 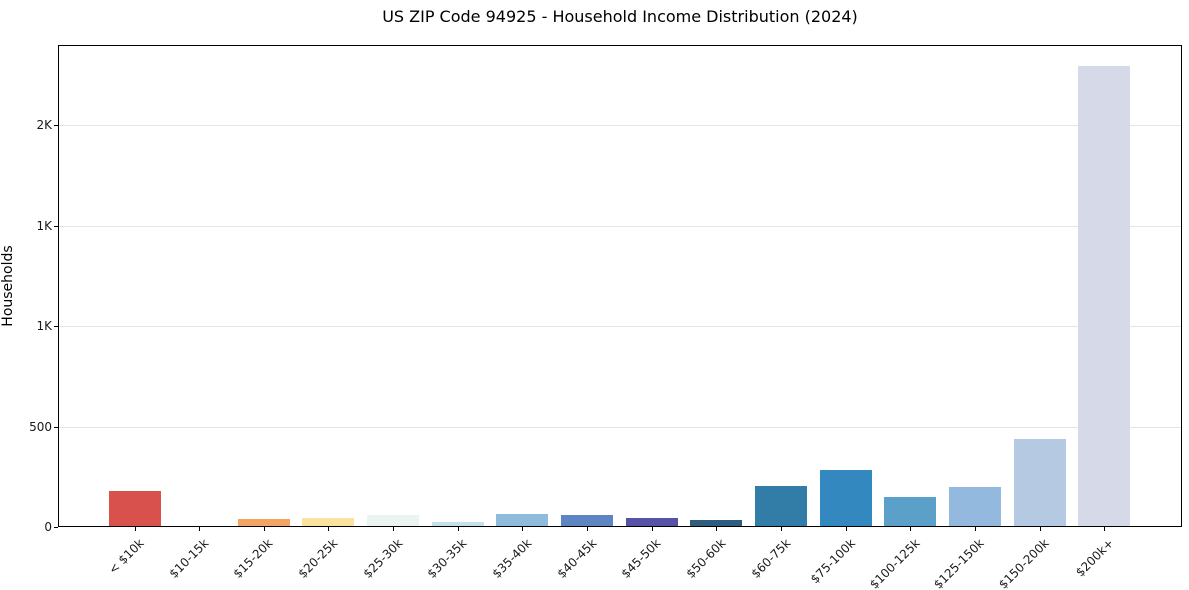 What do you see at coordinates (894, 563) in the screenshot?
I see `x-tick-label: $100-125k` at bounding box center [894, 563].